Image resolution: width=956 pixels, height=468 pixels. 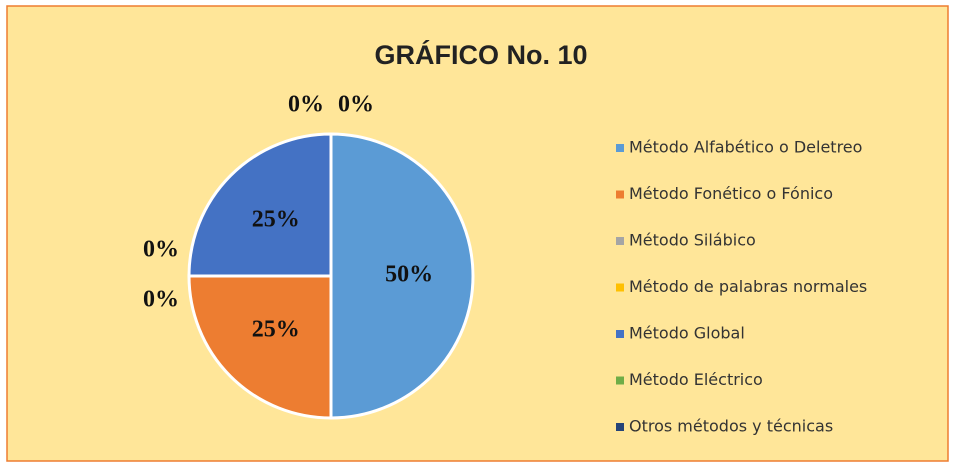 I want to click on data-label: 50%, so click(x=409, y=275).